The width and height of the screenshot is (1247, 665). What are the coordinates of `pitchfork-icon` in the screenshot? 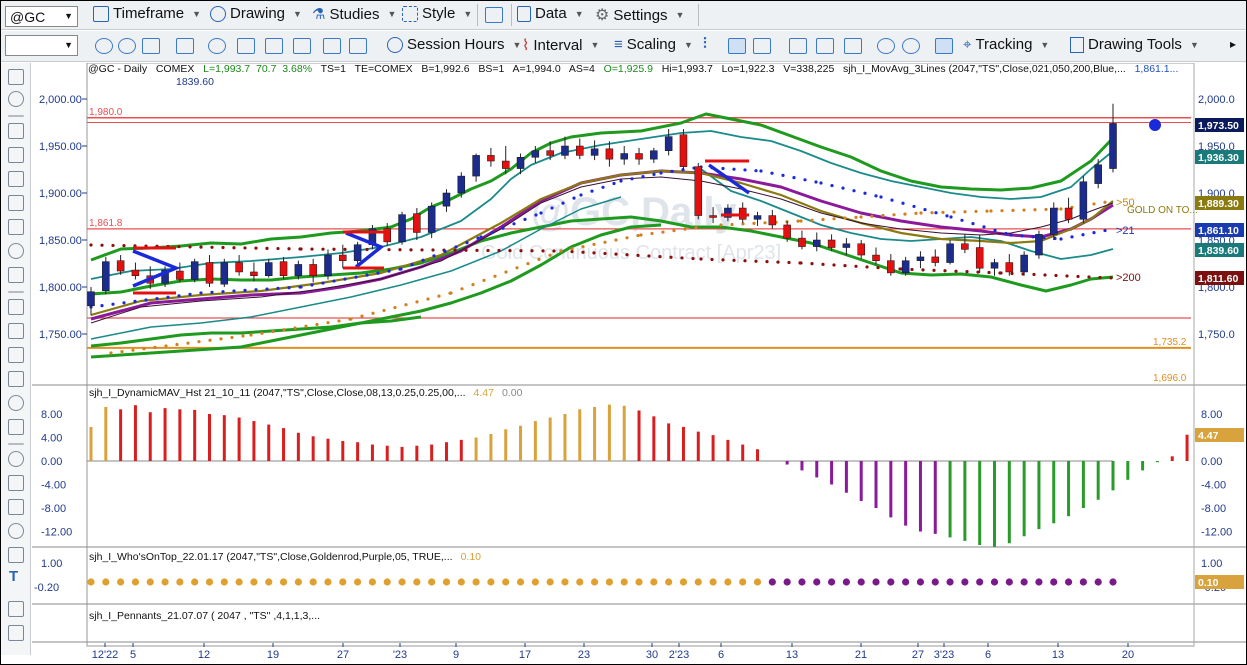 It's located at (16, 275).